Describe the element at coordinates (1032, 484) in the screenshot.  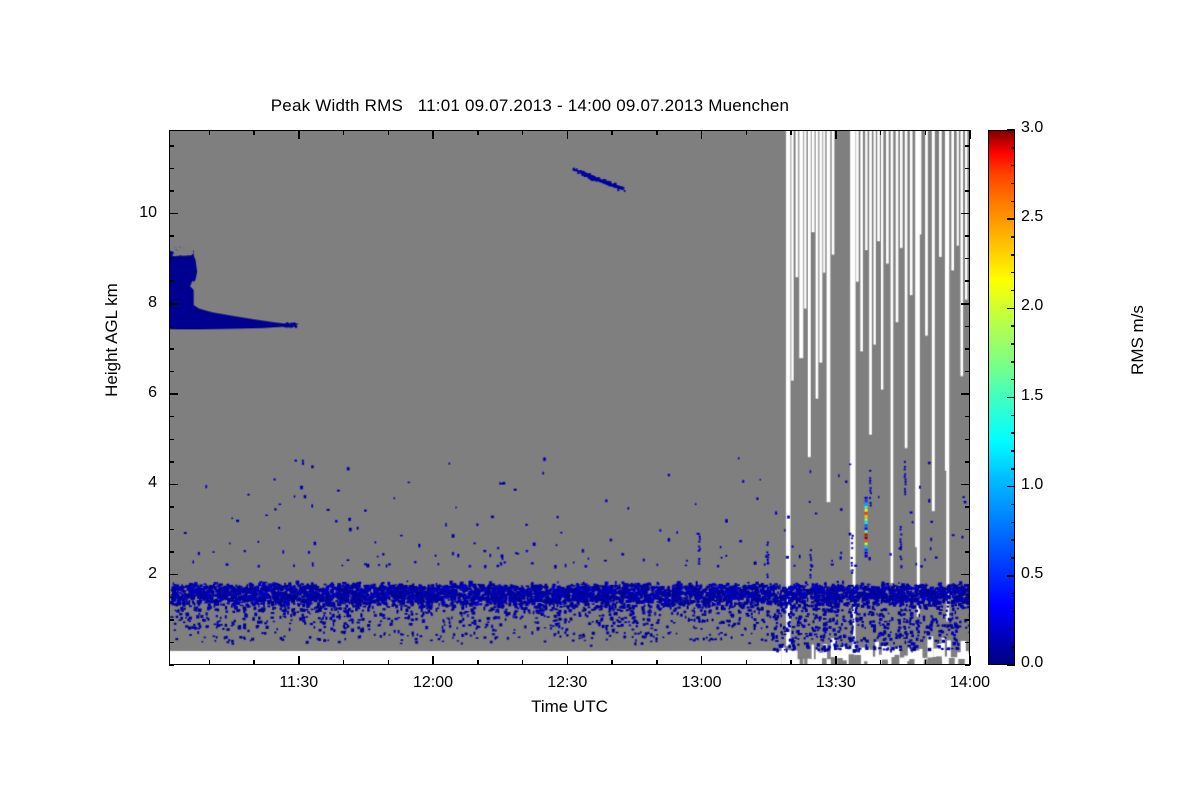
I see `colorbar-tick-label: 1.0` at that location.